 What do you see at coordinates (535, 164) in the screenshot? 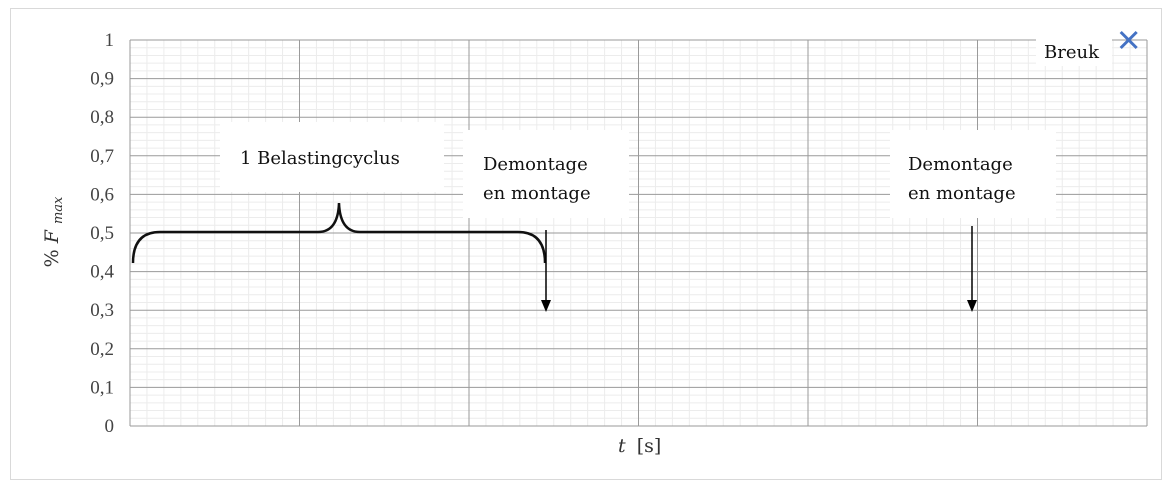
I see `demount-1-line-1: Demontage` at bounding box center [535, 164].